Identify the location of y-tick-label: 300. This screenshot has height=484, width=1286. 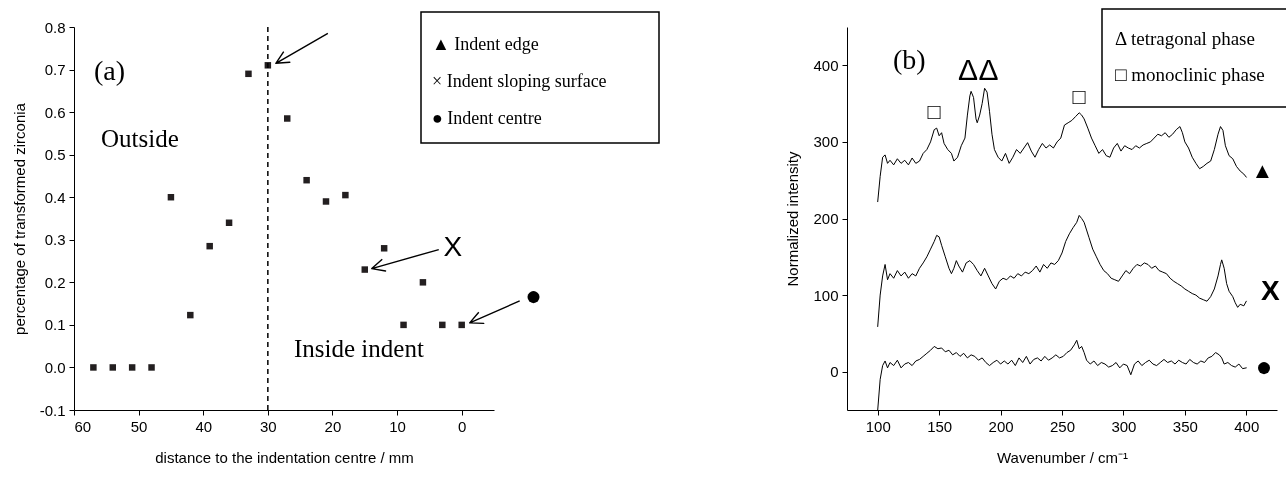
(826, 142).